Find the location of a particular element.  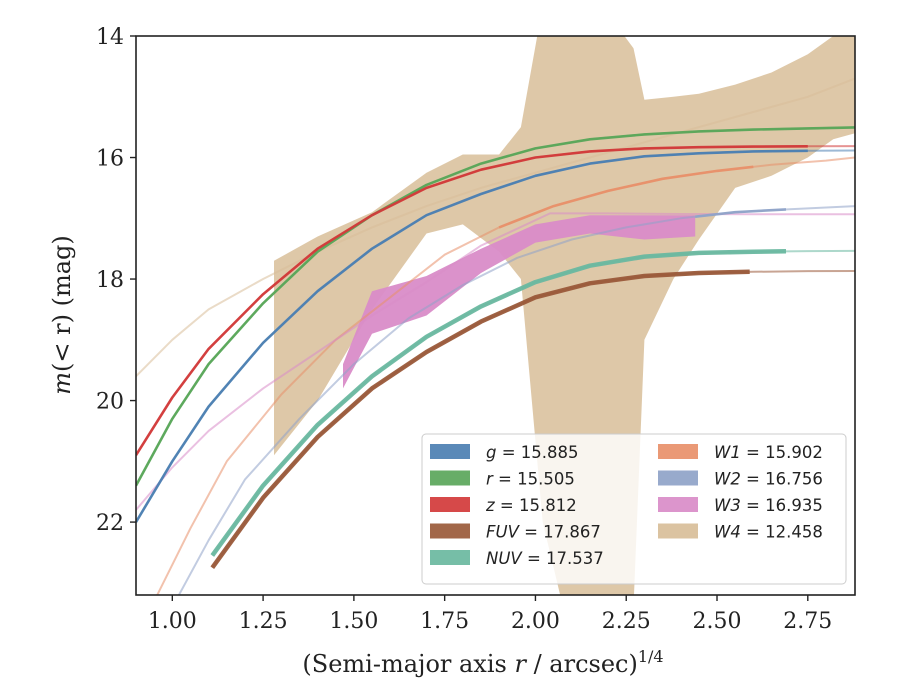

x-tick-label: 2.25 is located at coordinates (626, 621).